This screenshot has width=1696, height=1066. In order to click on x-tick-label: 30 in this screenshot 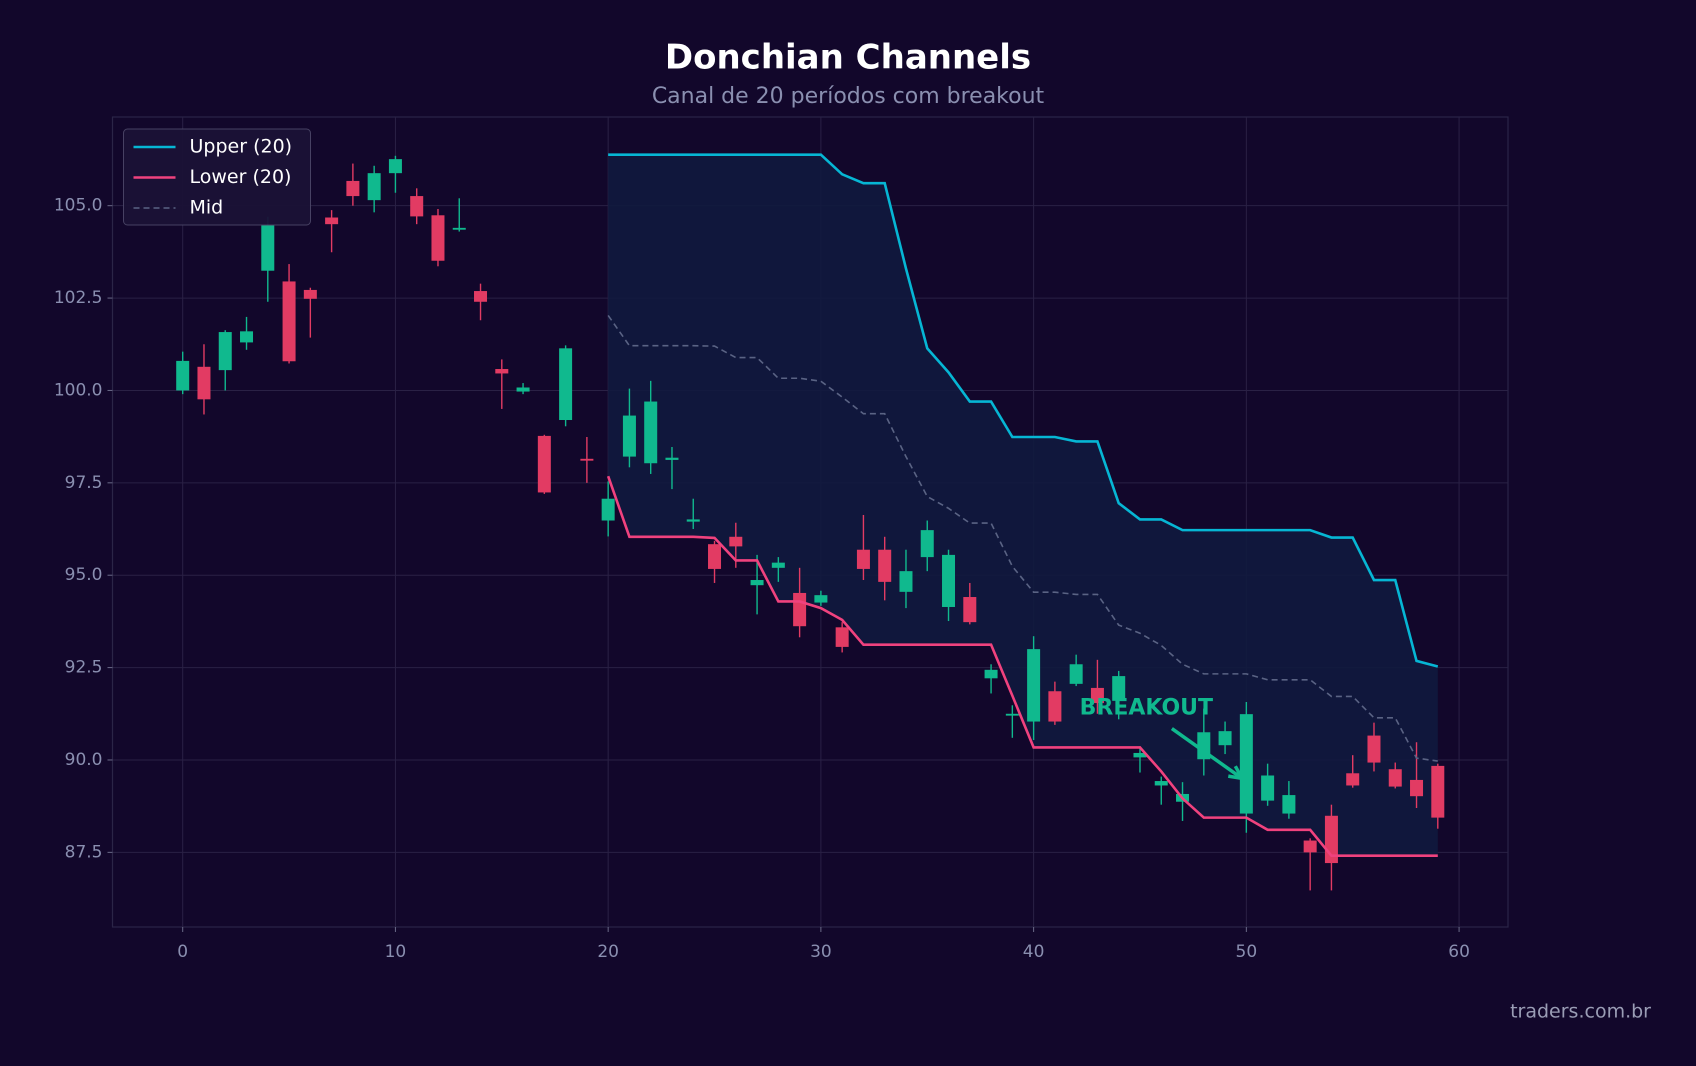, I will do `click(821, 952)`.